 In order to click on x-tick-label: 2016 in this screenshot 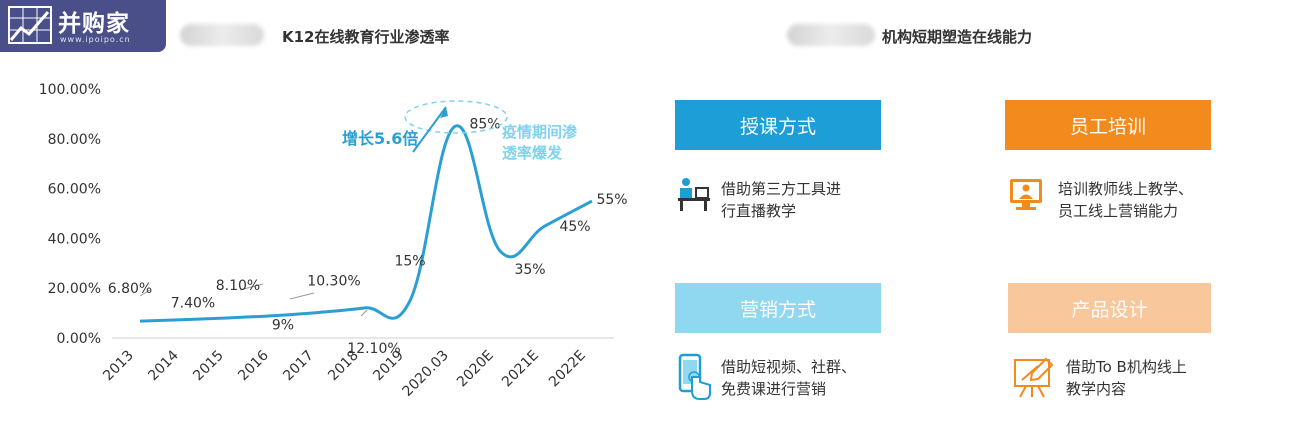, I will do `click(253, 365)`.